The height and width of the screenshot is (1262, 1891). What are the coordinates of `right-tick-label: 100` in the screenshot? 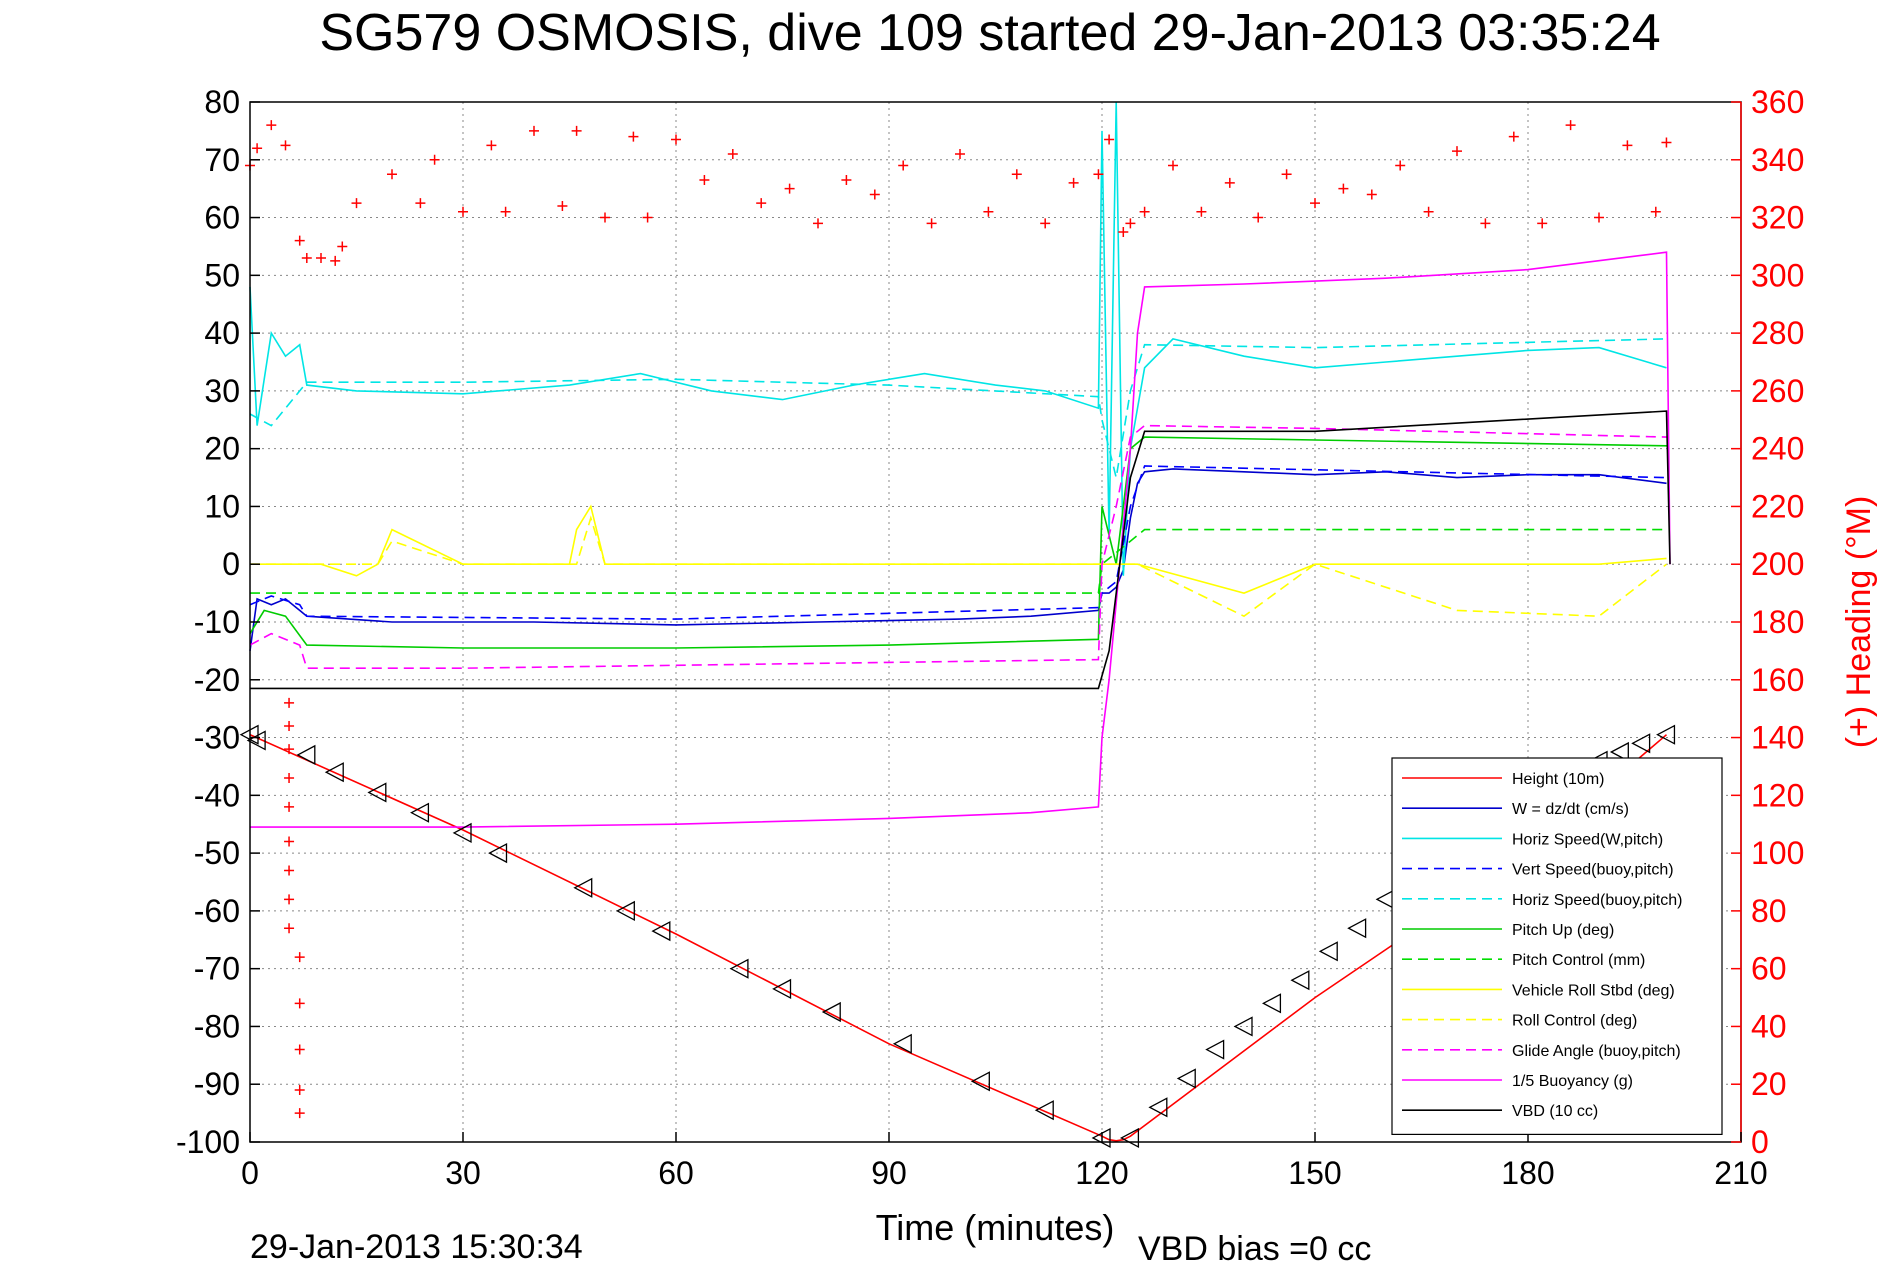 It's located at (1777, 853).